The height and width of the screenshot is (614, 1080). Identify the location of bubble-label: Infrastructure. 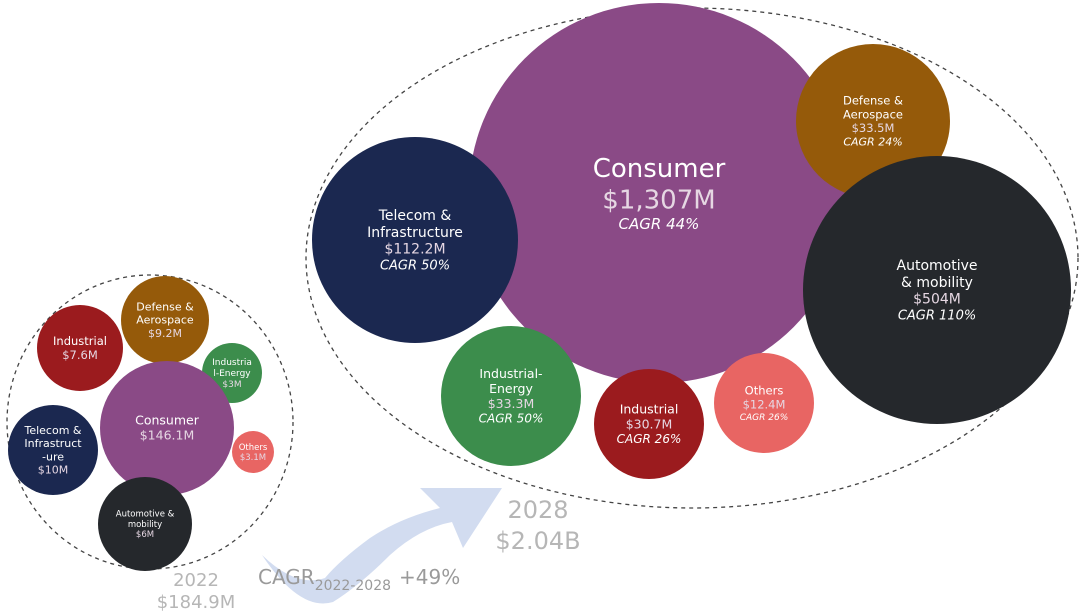
(415, 233).